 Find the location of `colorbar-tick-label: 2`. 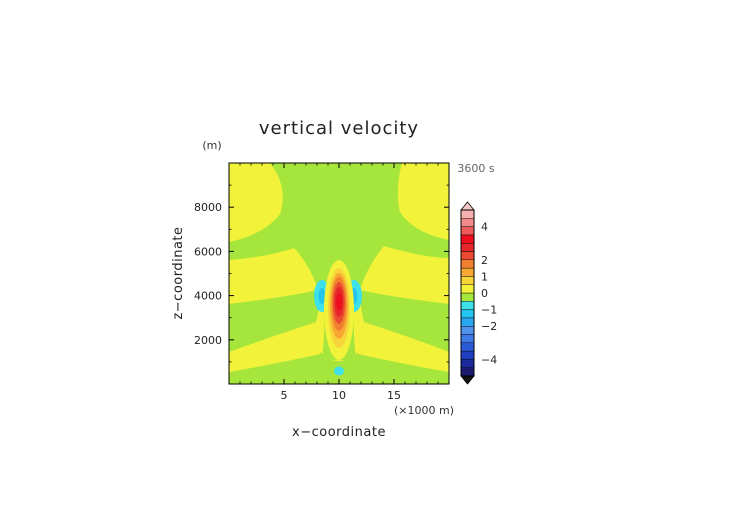

colorbar-tick-label: 2 is located at coordinates (484, 260).